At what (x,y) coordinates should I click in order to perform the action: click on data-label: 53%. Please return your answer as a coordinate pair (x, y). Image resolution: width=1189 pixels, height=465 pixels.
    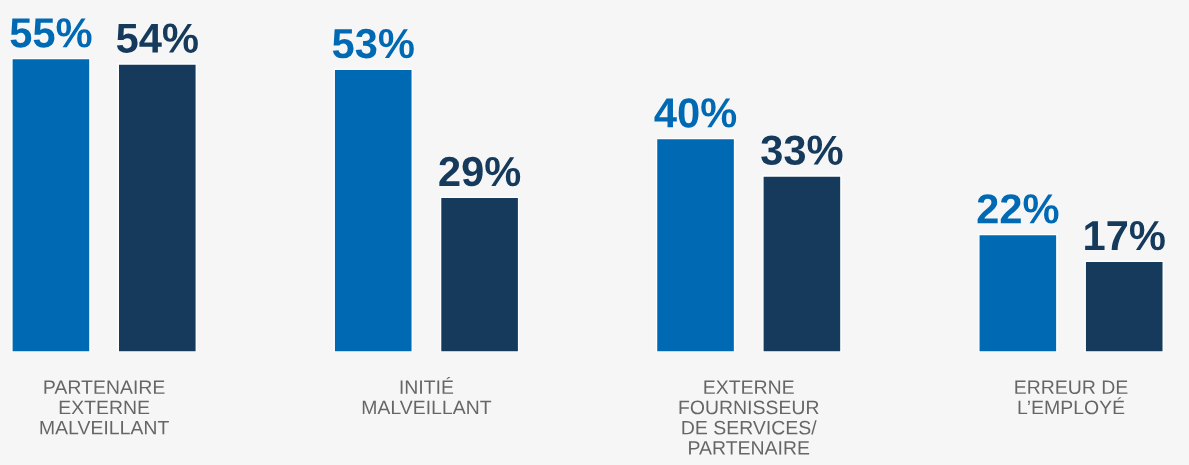
    Looking at the image, I should click on (373, 43).